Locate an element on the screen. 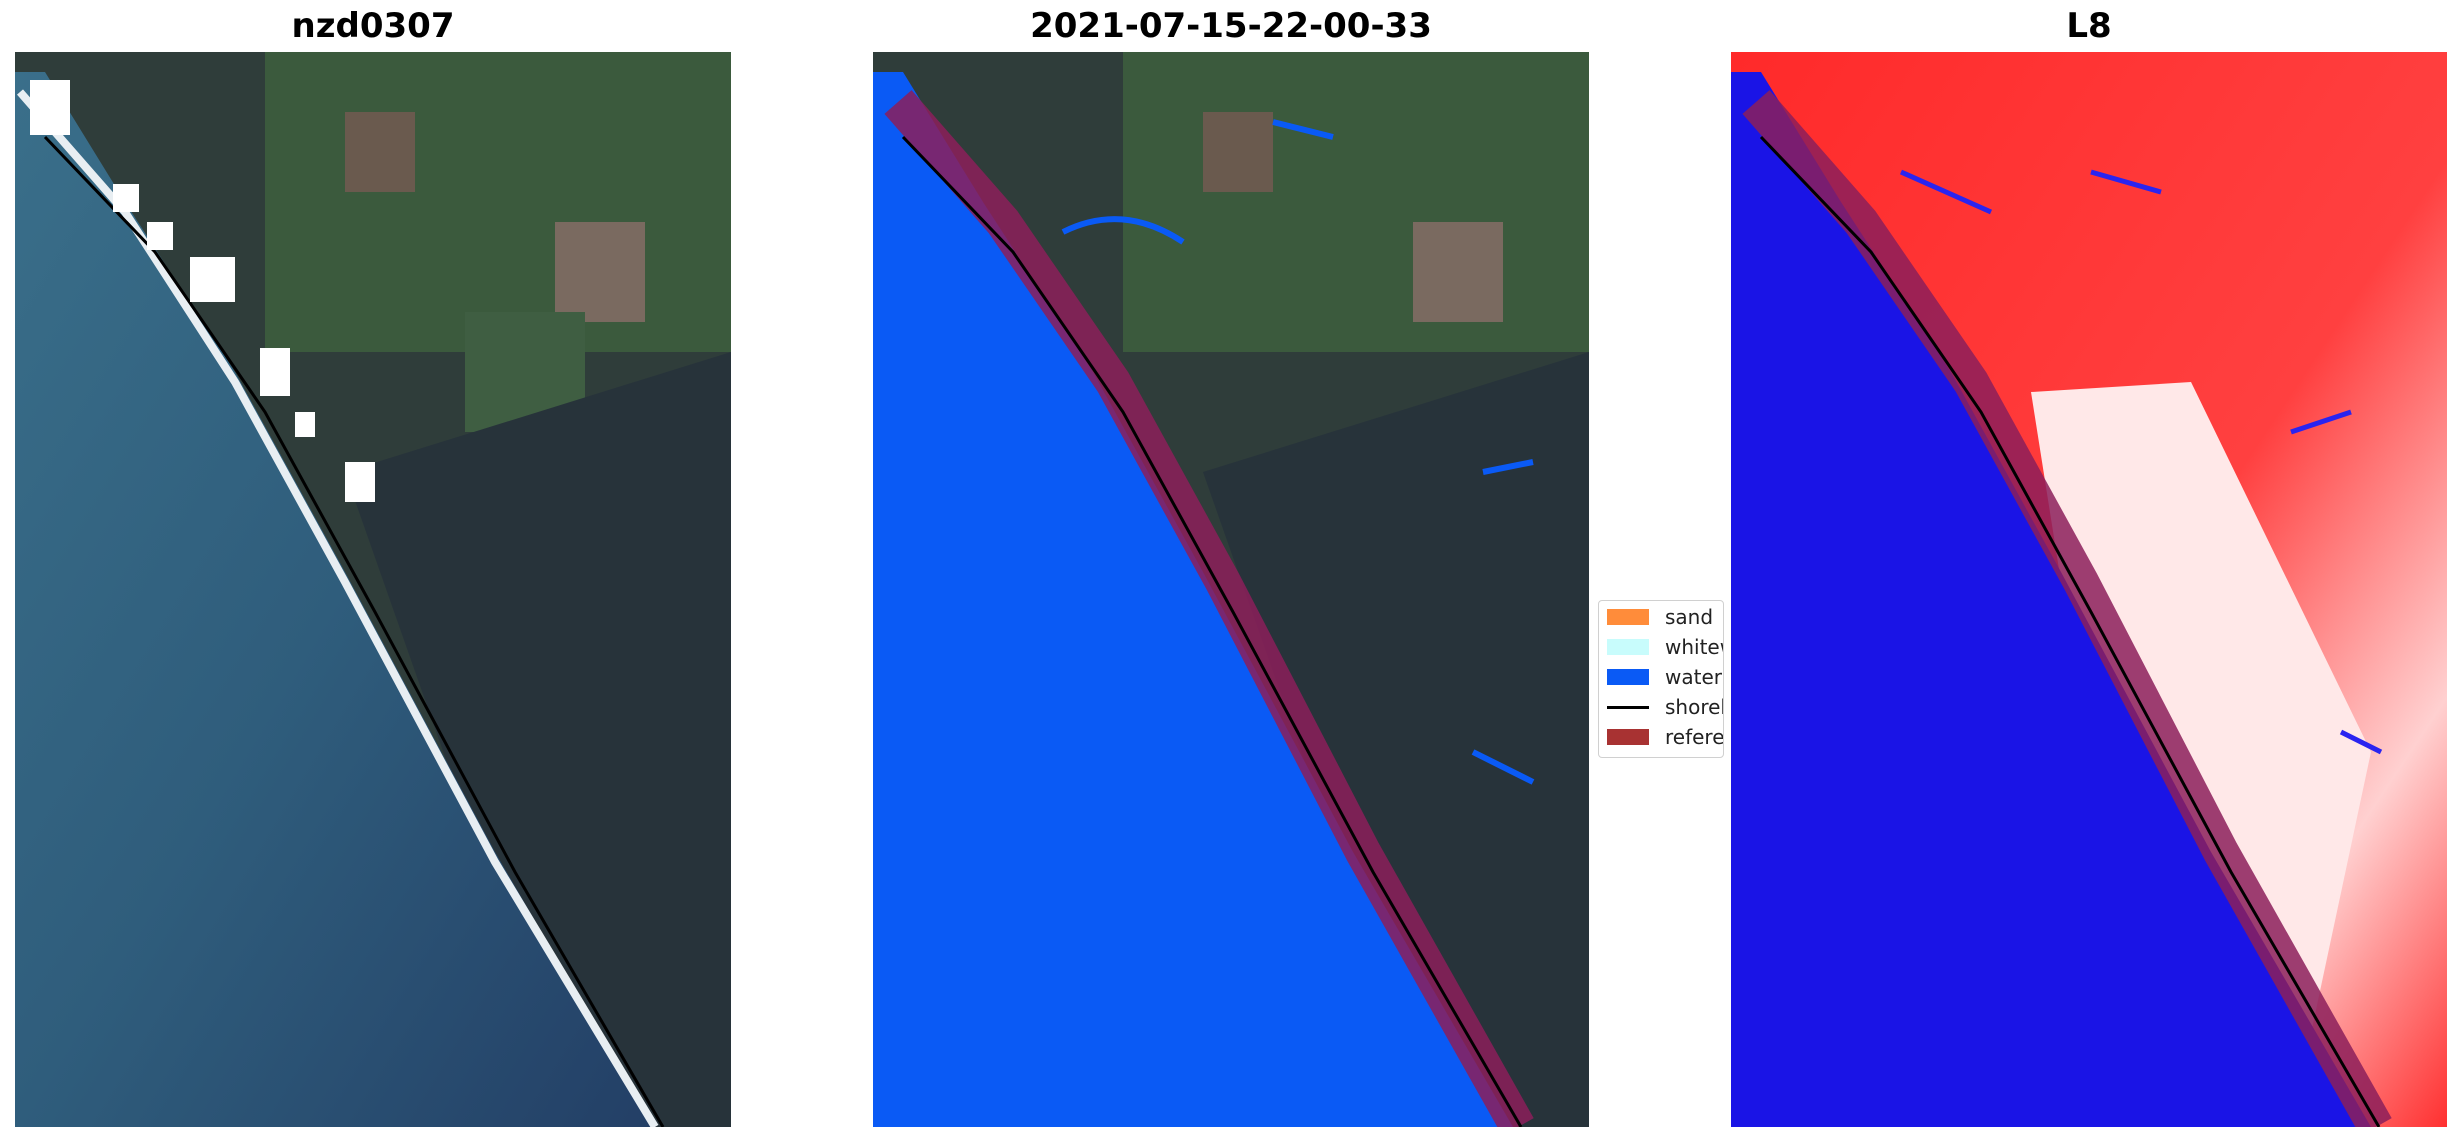 This screenshot has width=2460, height=1142. legend-label: sand is located at coordinates (1689, 617).